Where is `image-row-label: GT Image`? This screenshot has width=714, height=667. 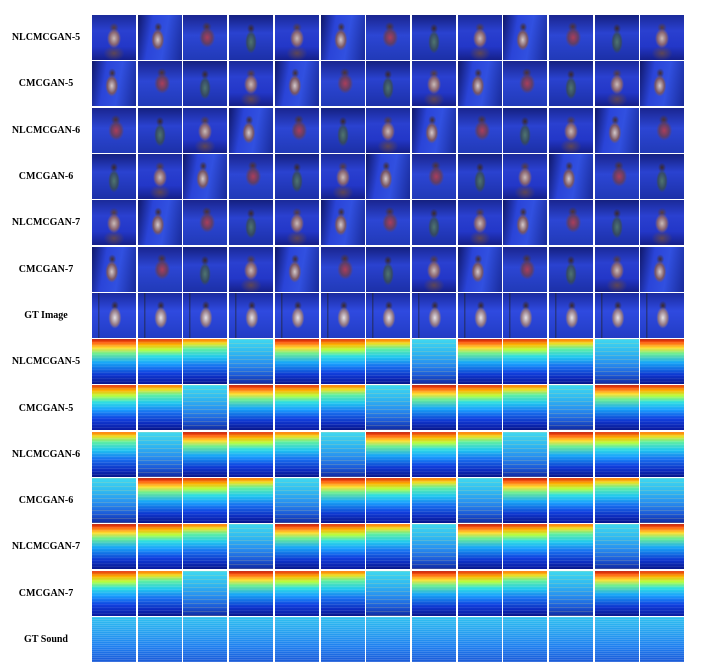 image-row-label: GT Image is located at coordinates (46, 315).